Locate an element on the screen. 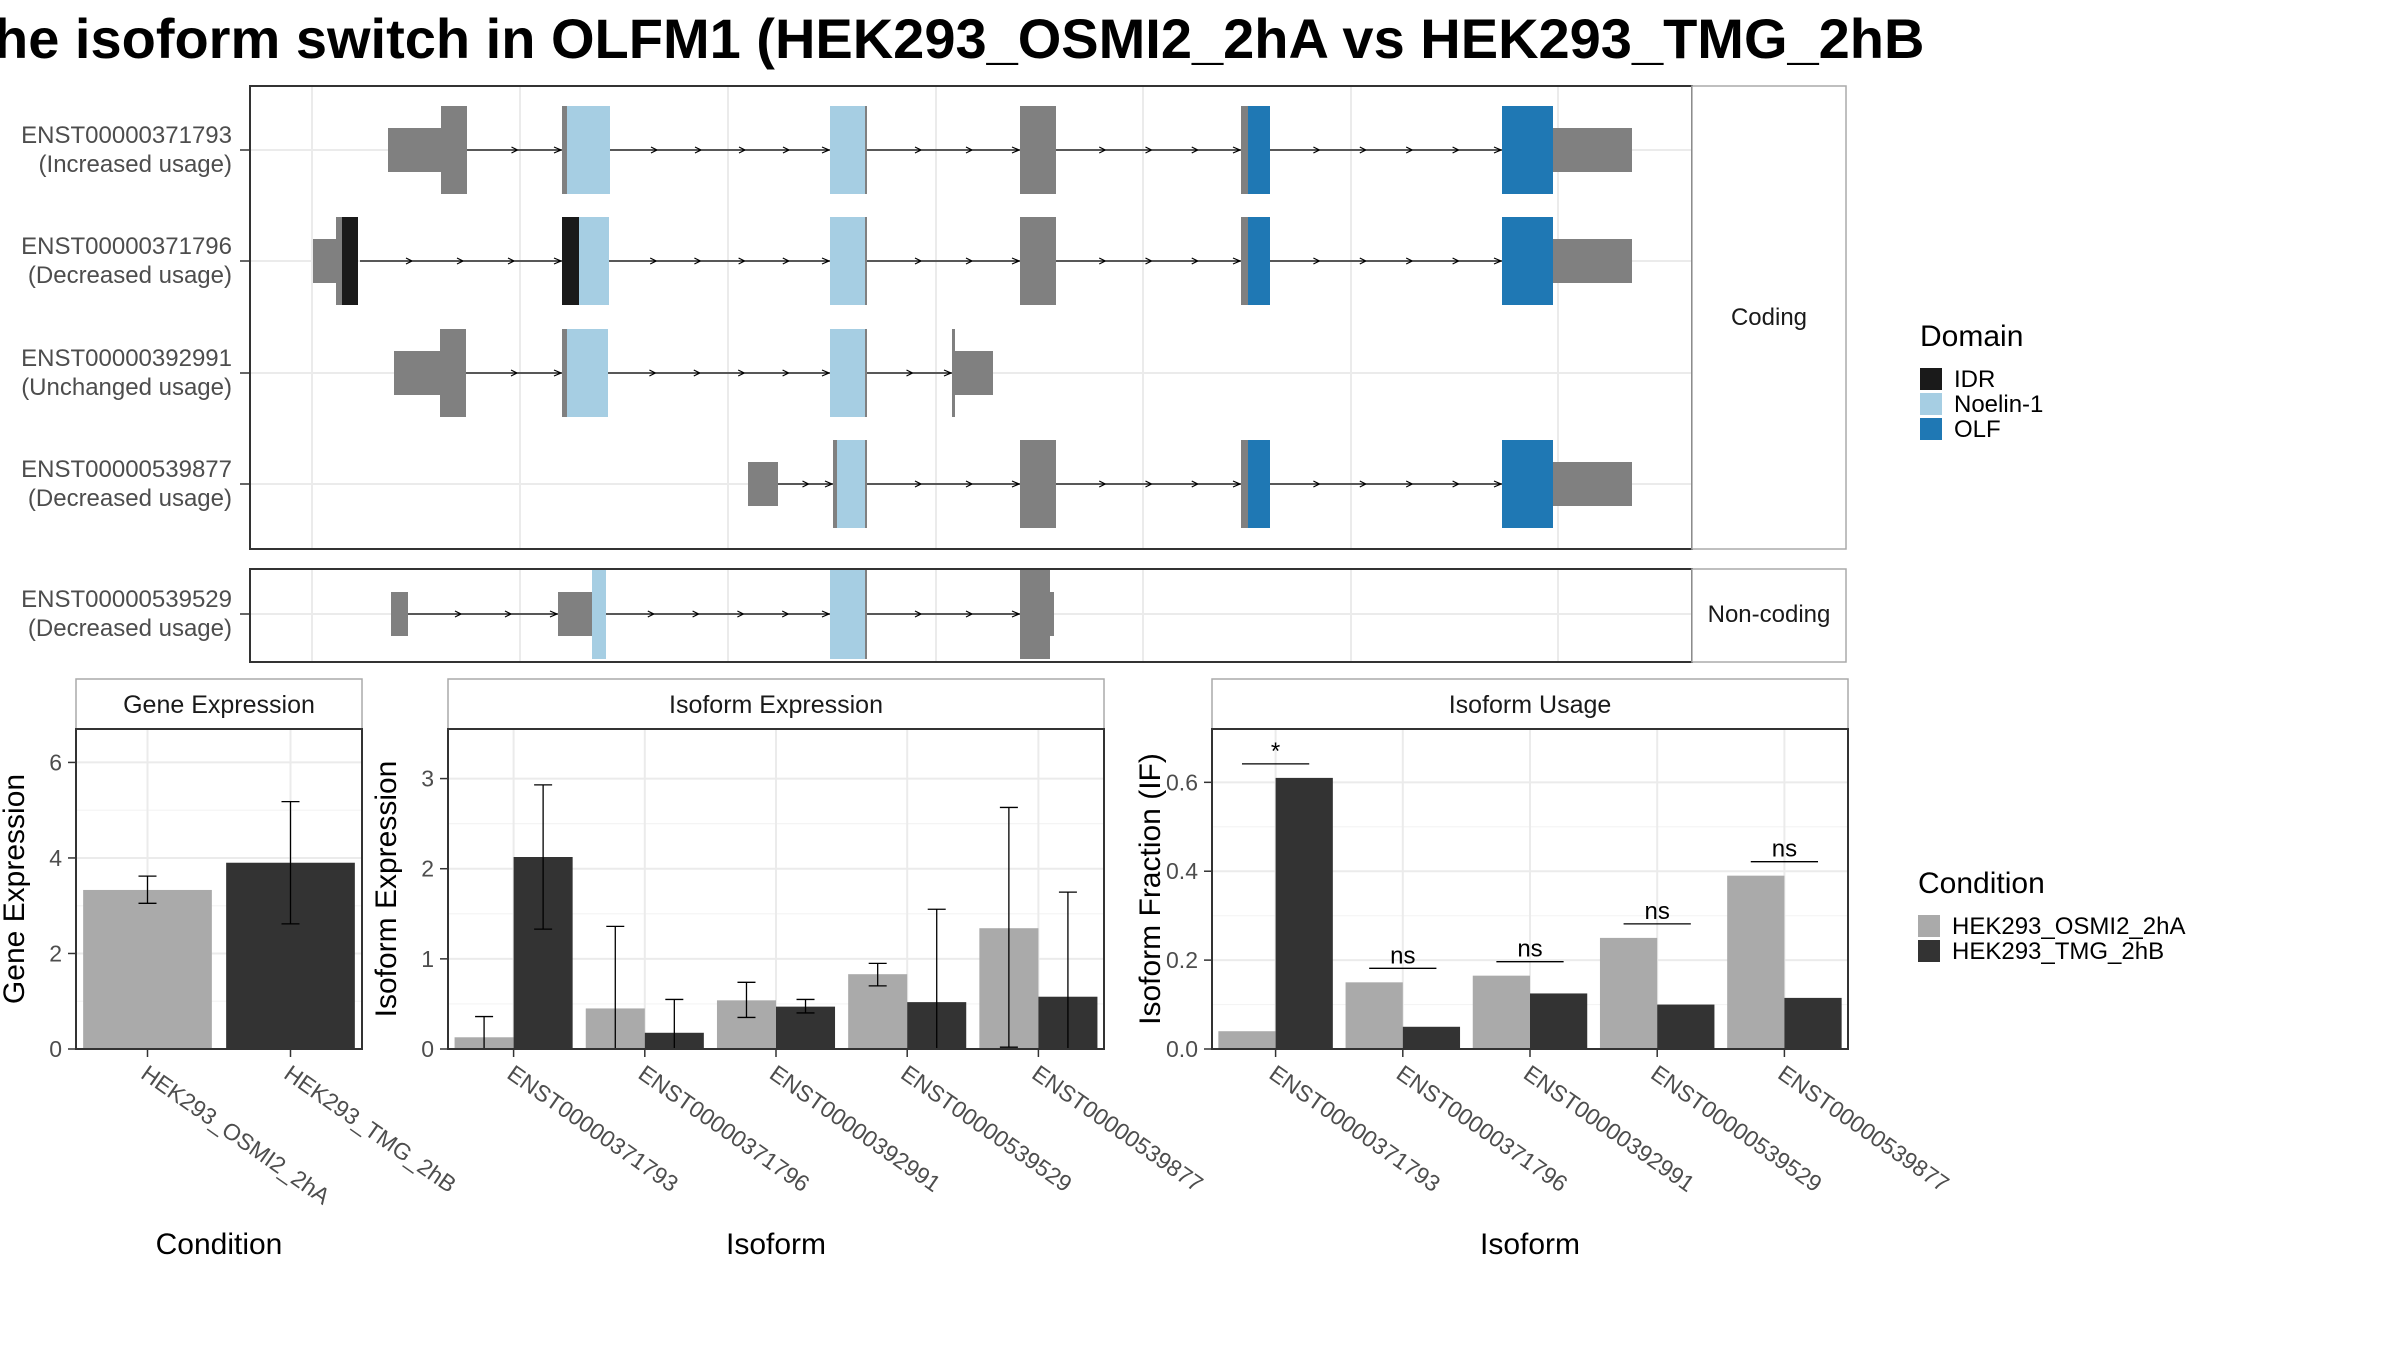  coding-strip is located at coordinates (1769, 317).